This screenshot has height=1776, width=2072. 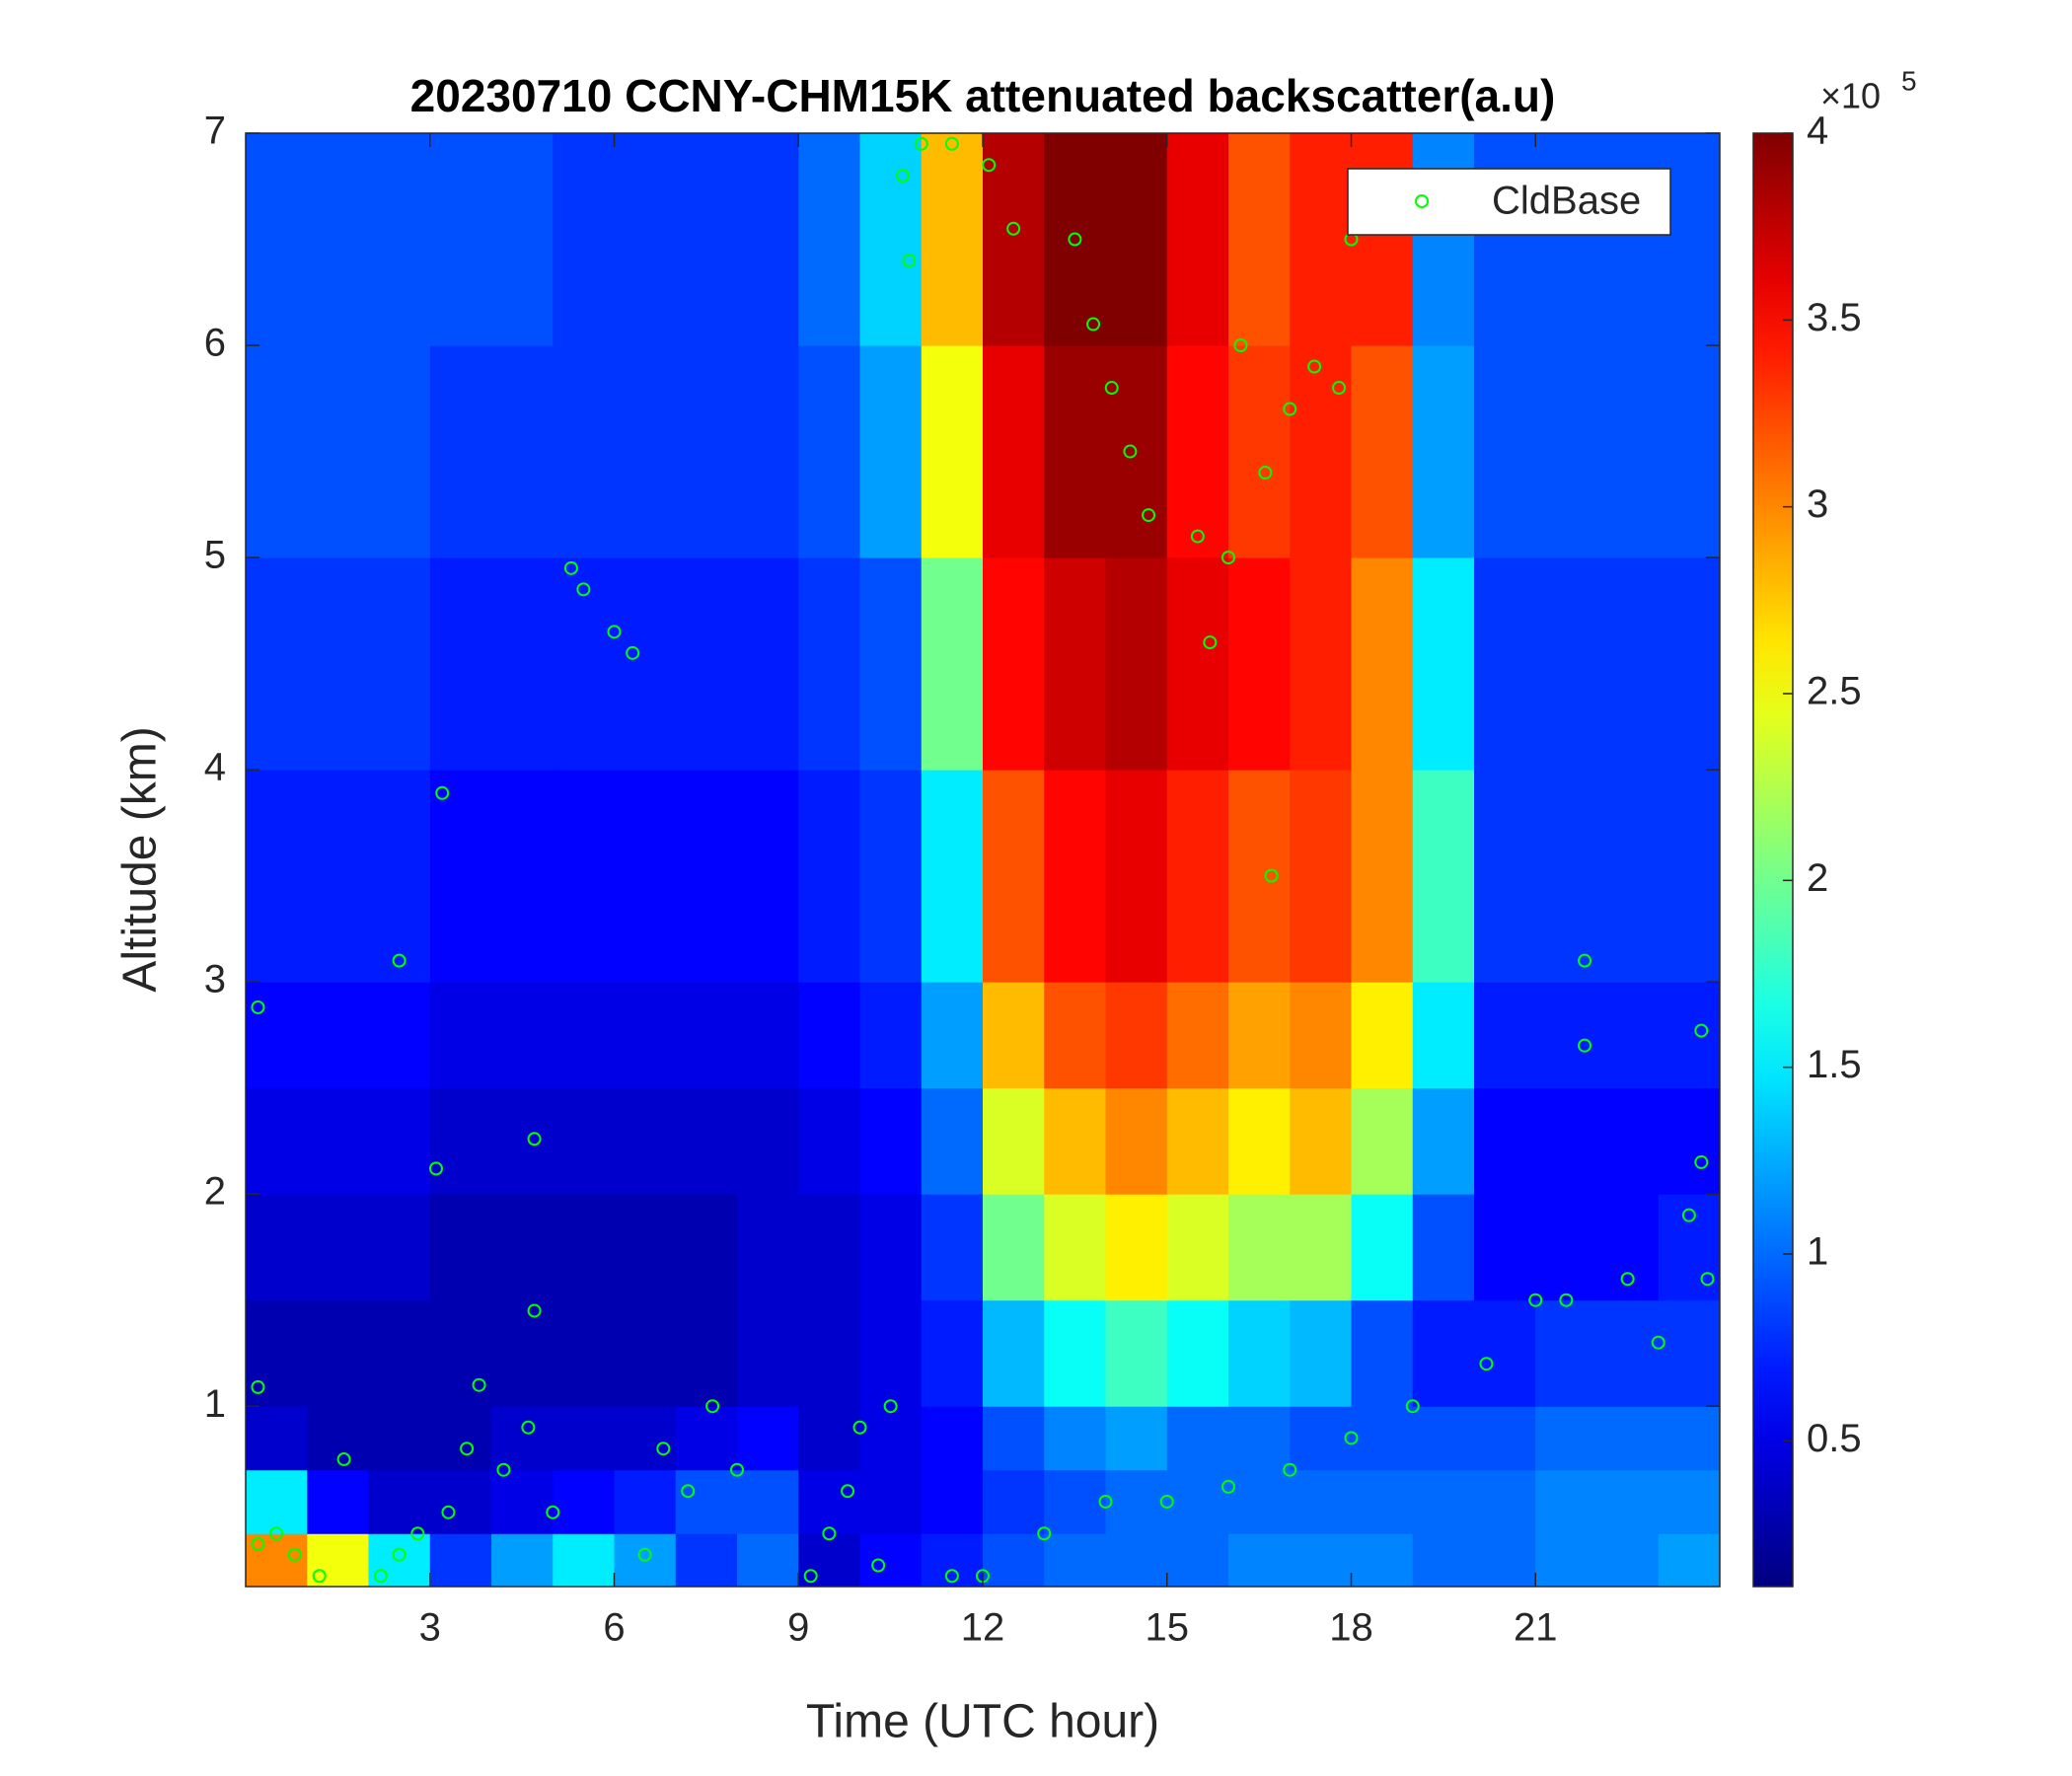 What do you see at coordinates (215, 1404) in the screenshot?
I see `y-tick-label: 1` at bounding box center [215, 1404].